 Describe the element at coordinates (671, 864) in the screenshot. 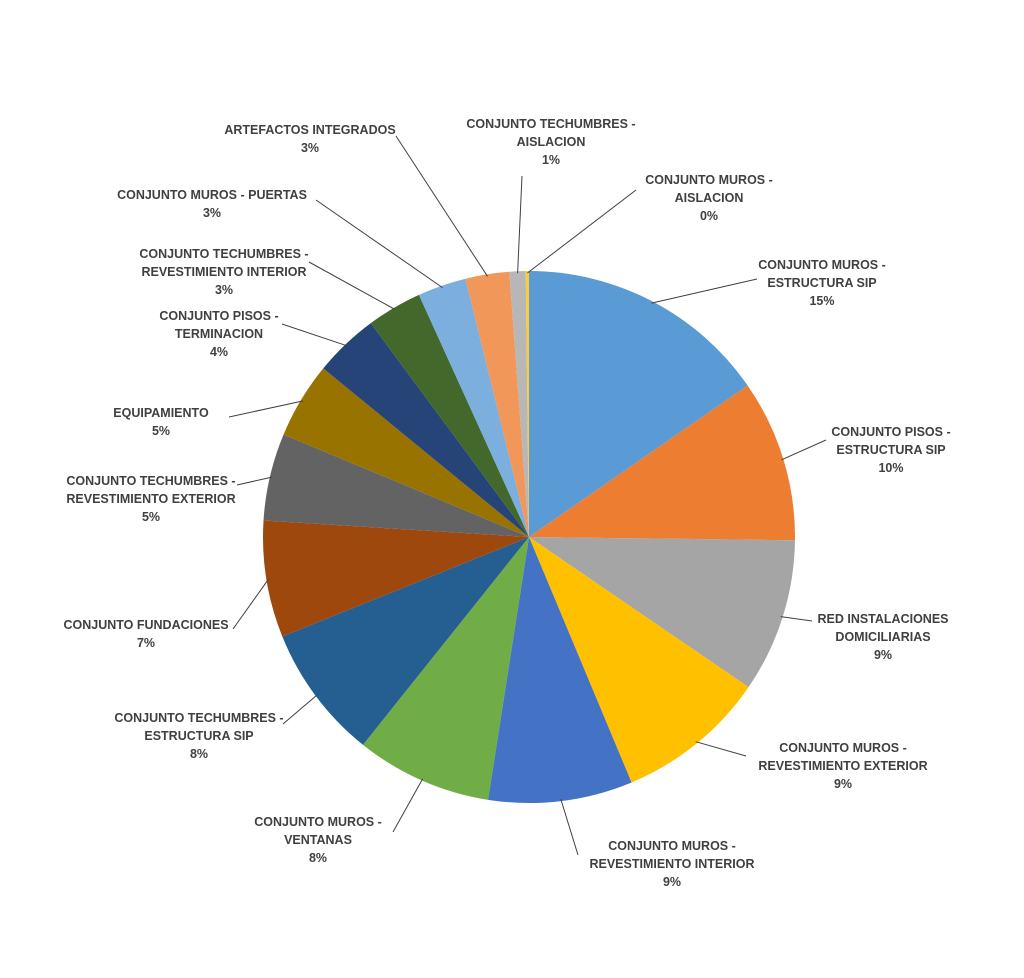

I see `data-label-conjunto-muros-revestimiento-interior: CONJUNTO MUROS -REVESTIMIENTO INTERIOR 9%` at that location.